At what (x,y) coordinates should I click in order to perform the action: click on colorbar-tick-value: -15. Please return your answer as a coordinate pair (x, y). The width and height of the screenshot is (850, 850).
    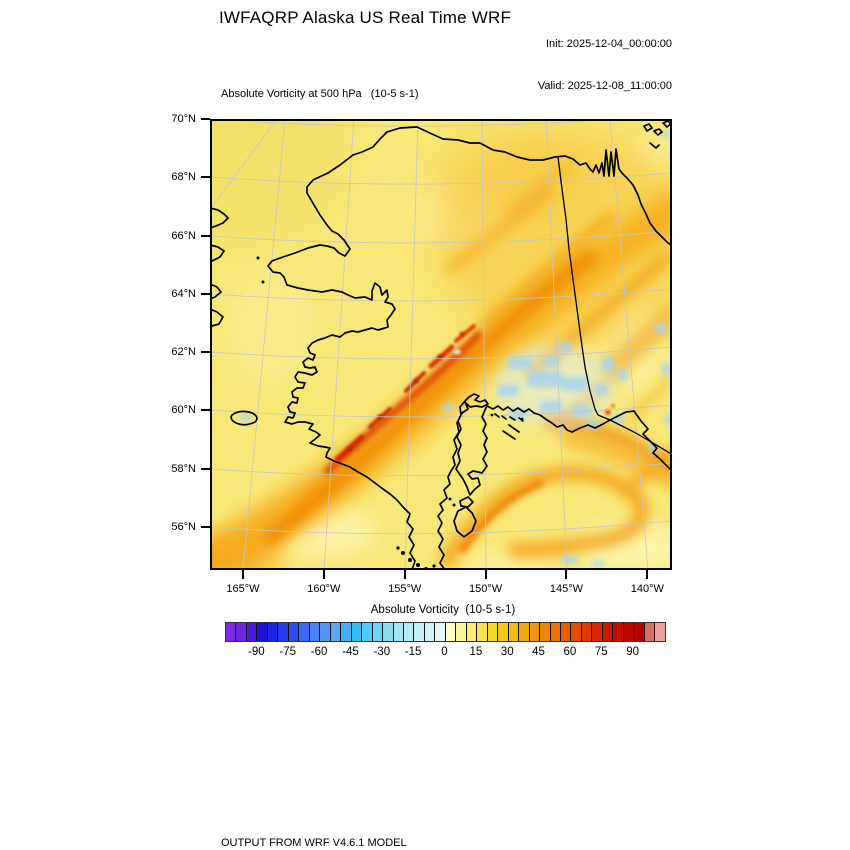
    Looking at the image, I should click on (413, 652).